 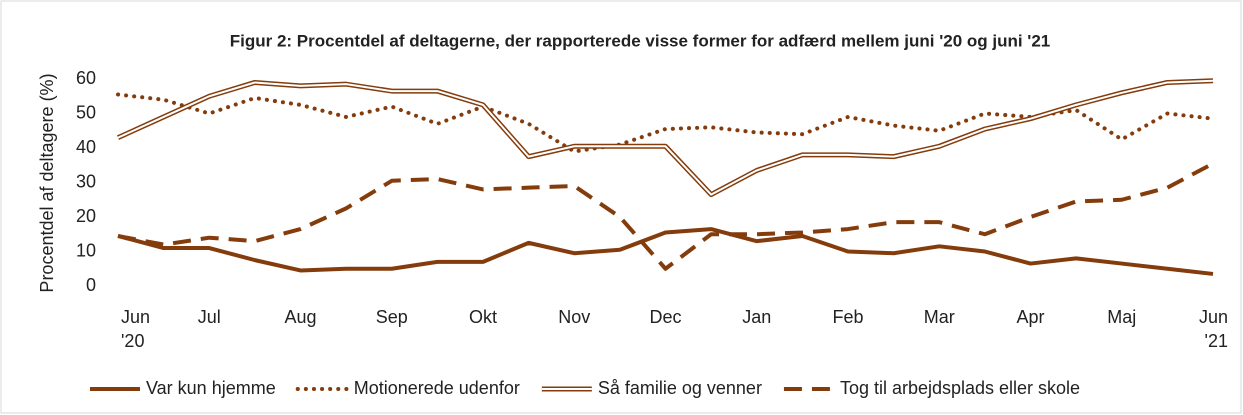 I want to click on x-tick-label: Nov, so click(x=574, y=317).